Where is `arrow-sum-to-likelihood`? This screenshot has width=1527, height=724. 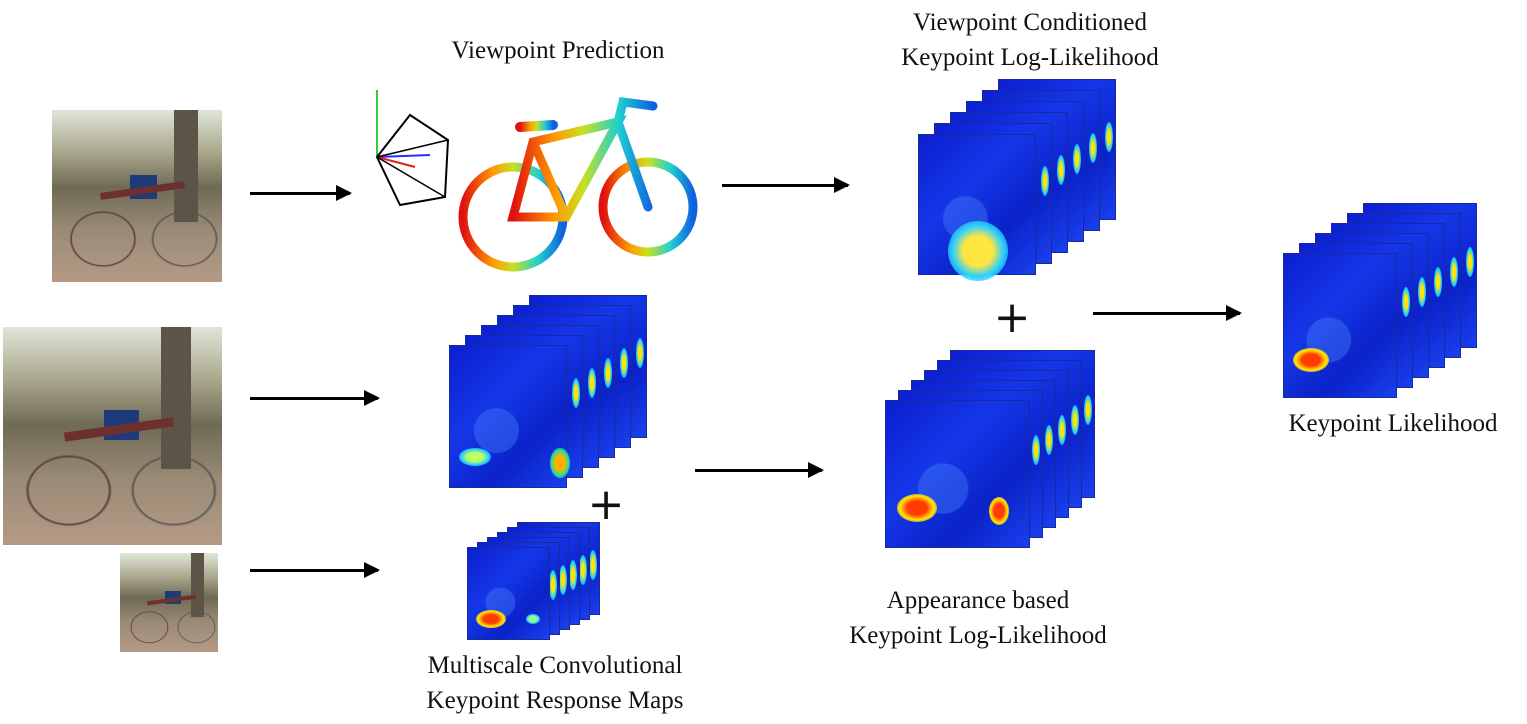 arrow-sum-to-likelihood is located at coordinates (1167, 313).